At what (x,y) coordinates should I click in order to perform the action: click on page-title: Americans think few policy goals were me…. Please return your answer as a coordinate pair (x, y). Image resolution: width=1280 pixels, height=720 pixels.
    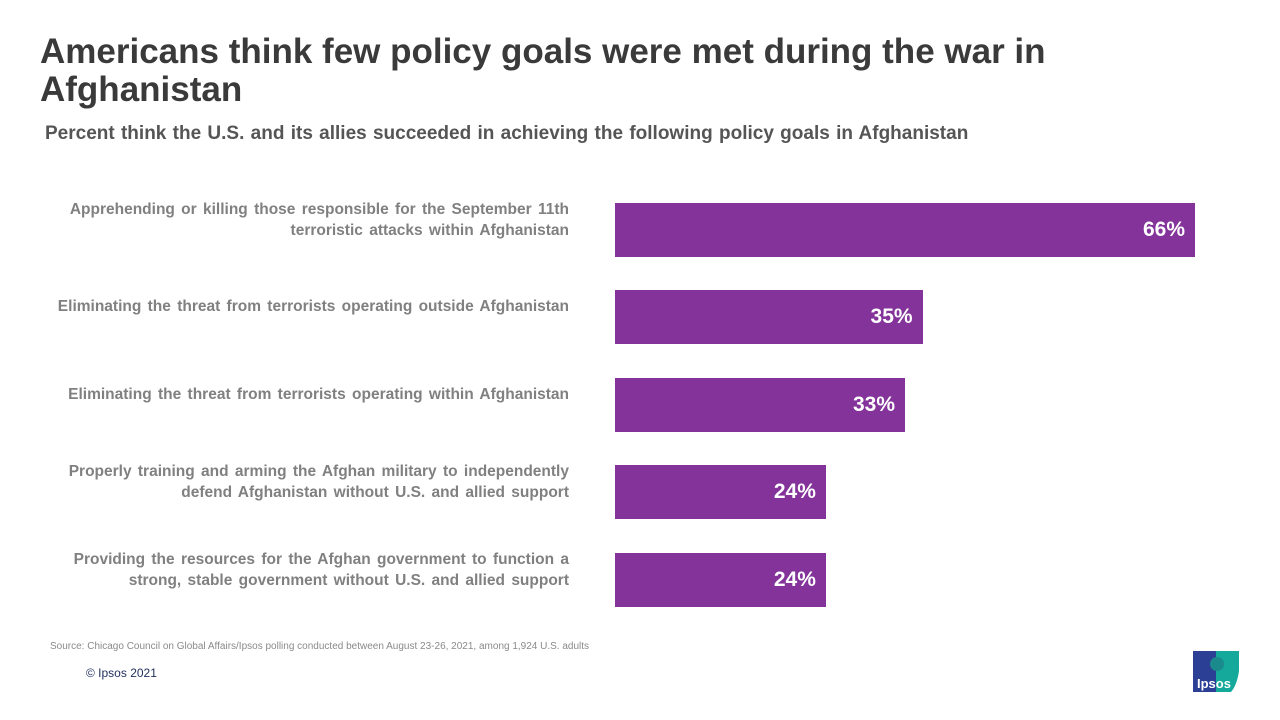
    Looking at the image, I should click on (543, 70).